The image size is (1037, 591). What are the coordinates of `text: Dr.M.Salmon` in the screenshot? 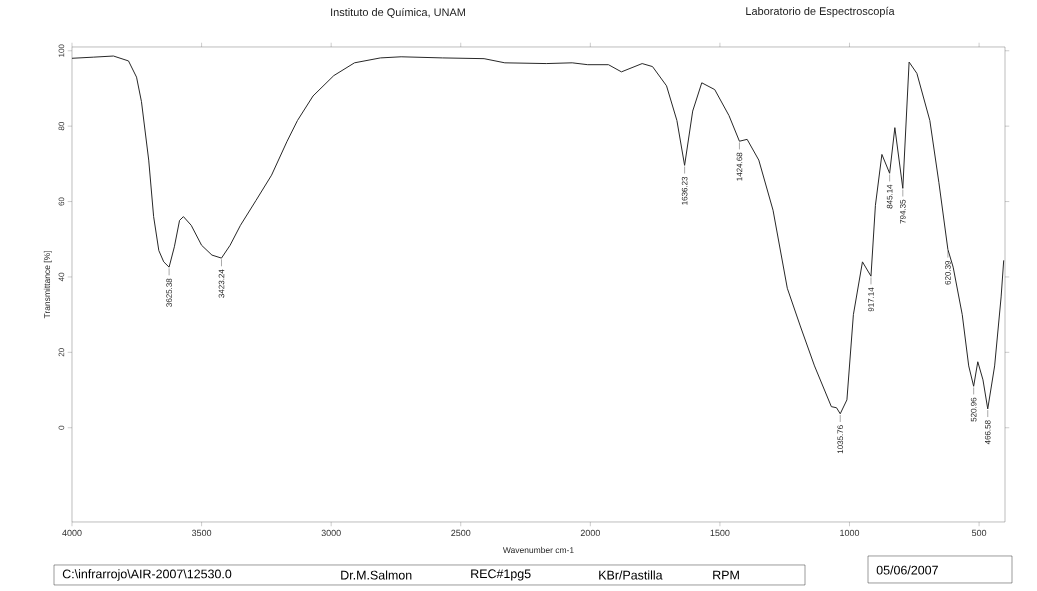 It's located at (376, 575).